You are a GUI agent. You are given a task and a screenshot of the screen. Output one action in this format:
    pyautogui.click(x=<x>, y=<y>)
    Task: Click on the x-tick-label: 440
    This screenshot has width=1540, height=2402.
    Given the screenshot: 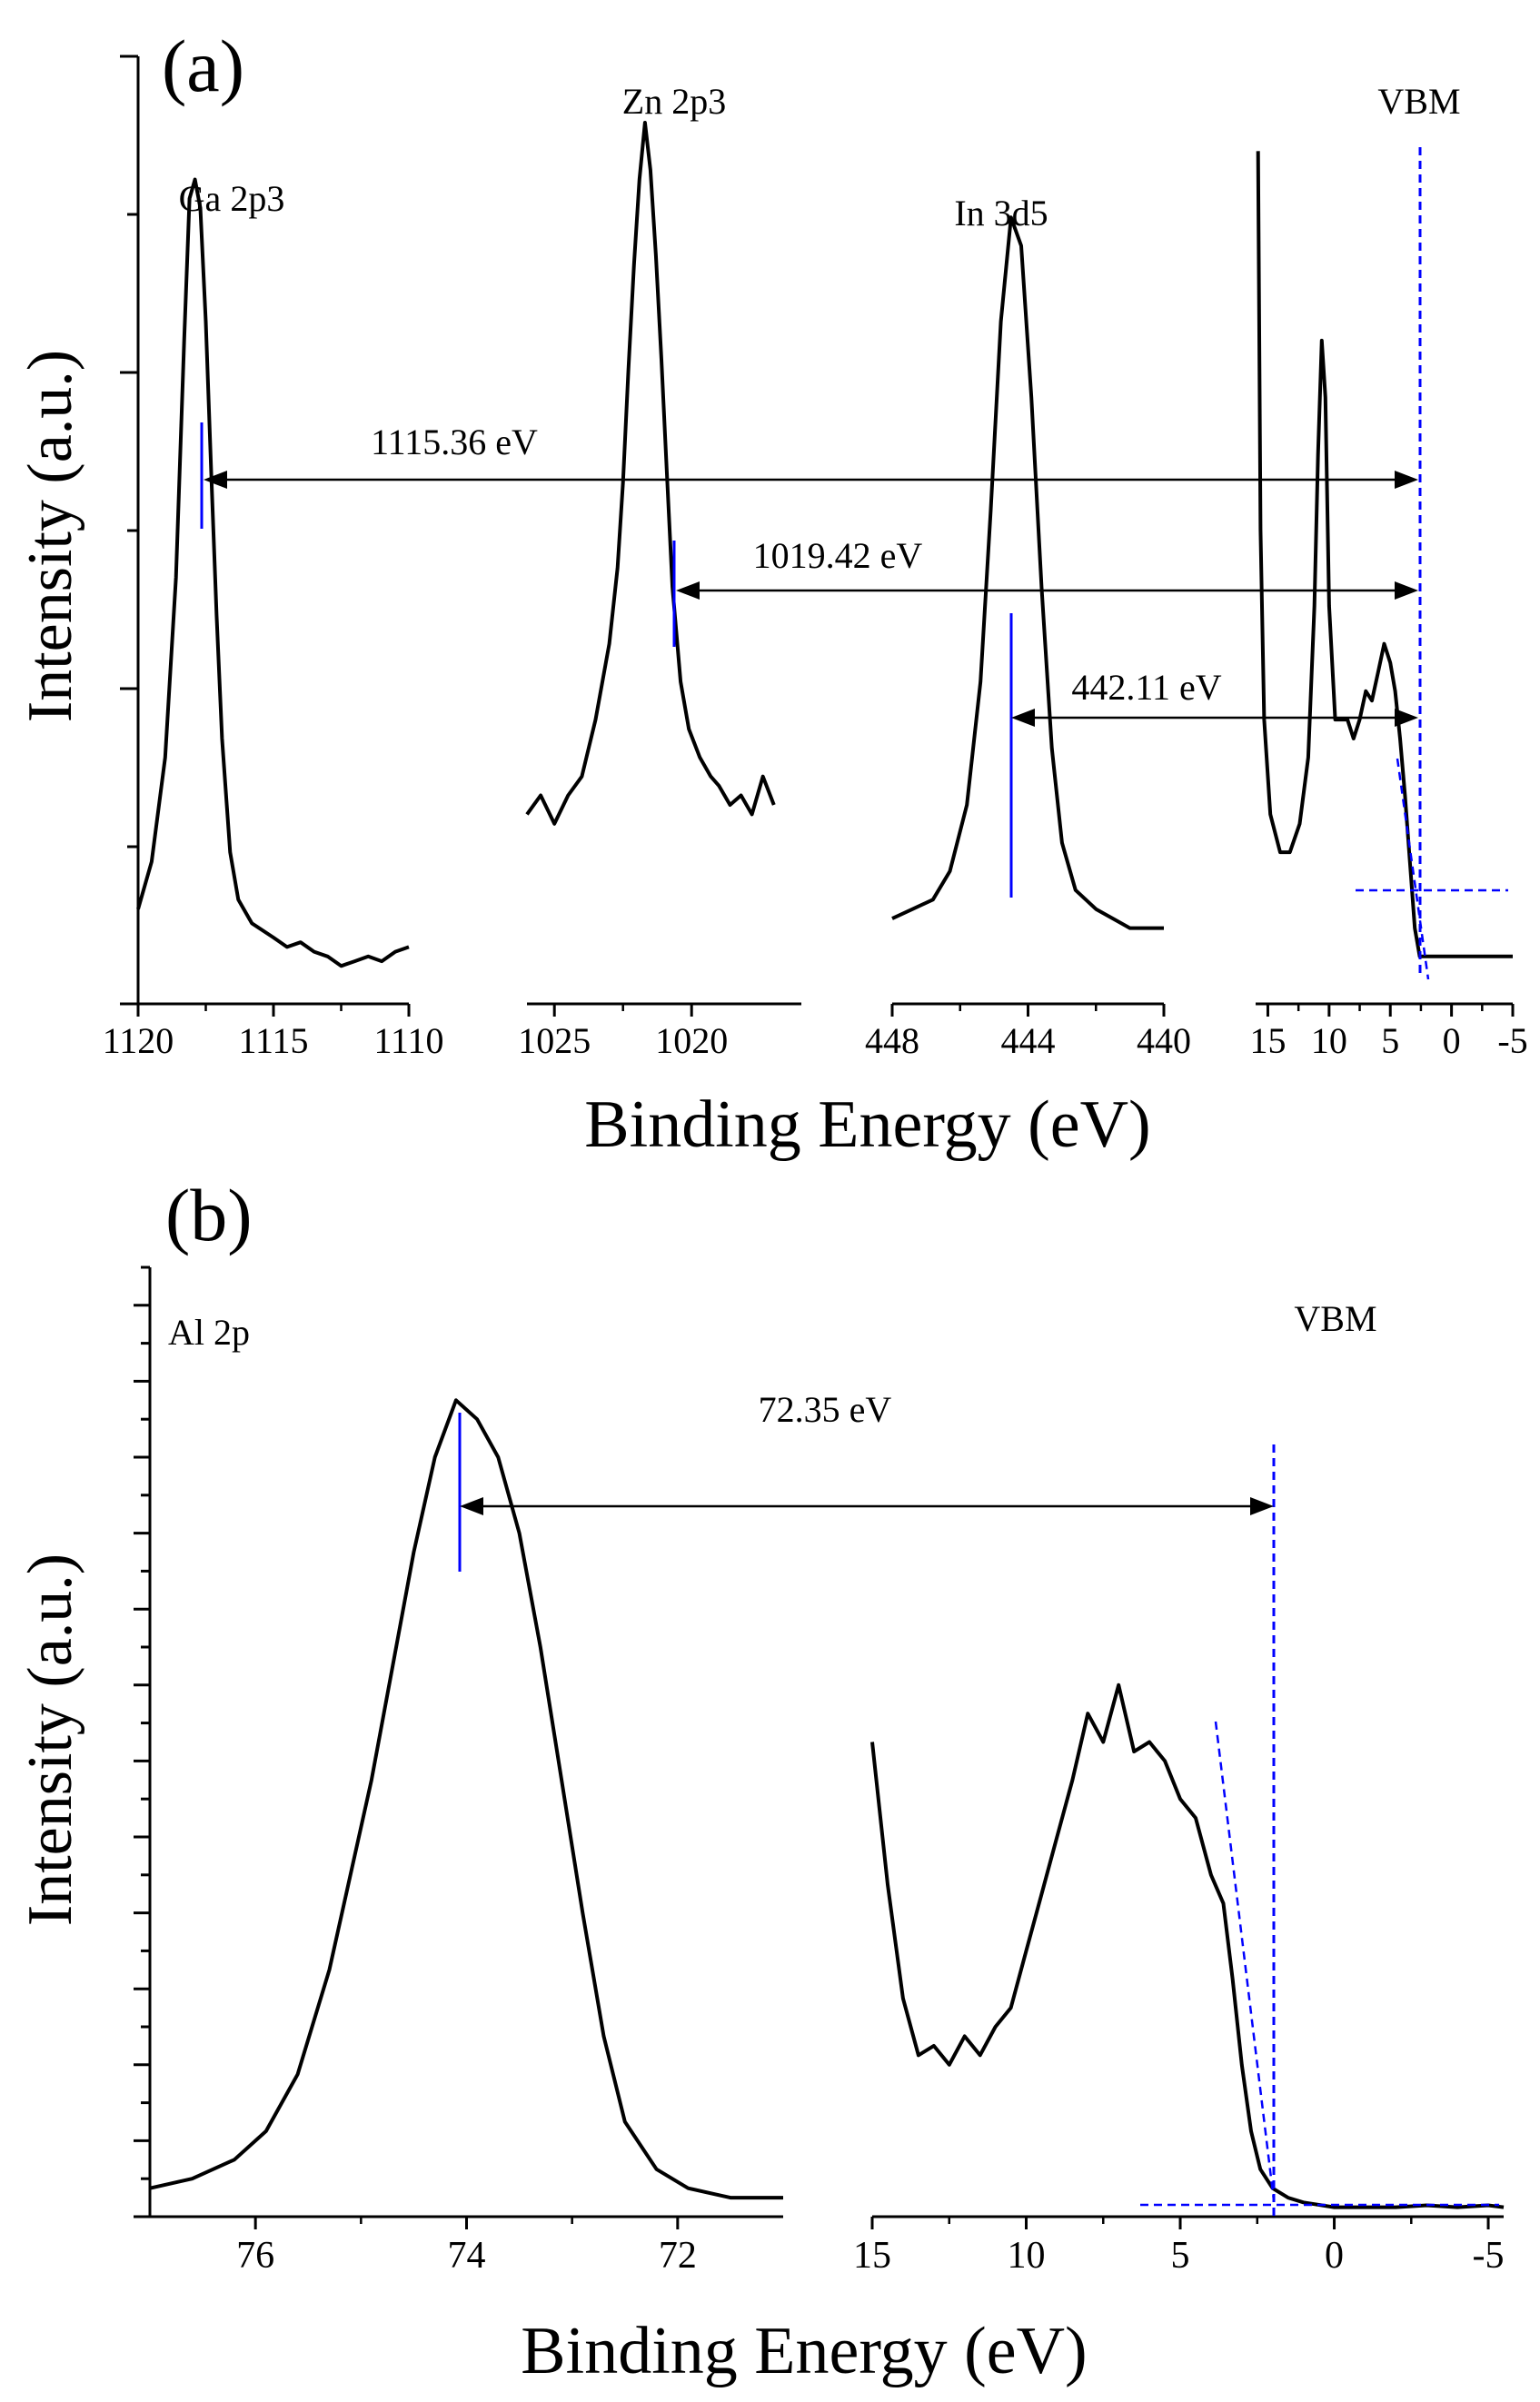 What is the action you would take?
    pyautogui.click(x=1164, y=1040)
    